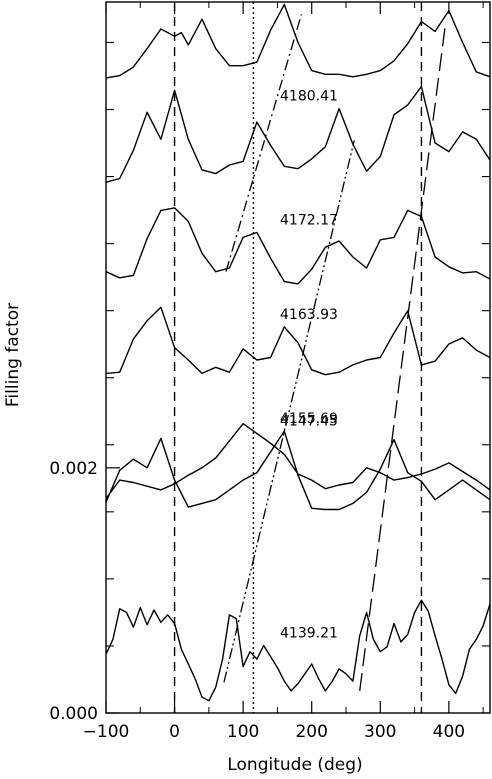 The image size is (492, 779). I want to click on x-tick-label-0: −100, so click(106, 732).